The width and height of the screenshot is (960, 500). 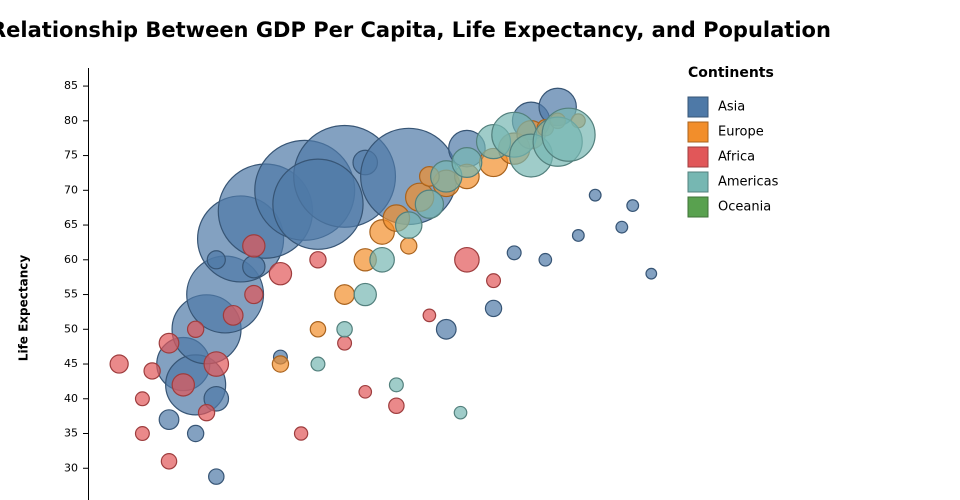 I want to click on y-tick-label: 35, so click(x=71, y=433).